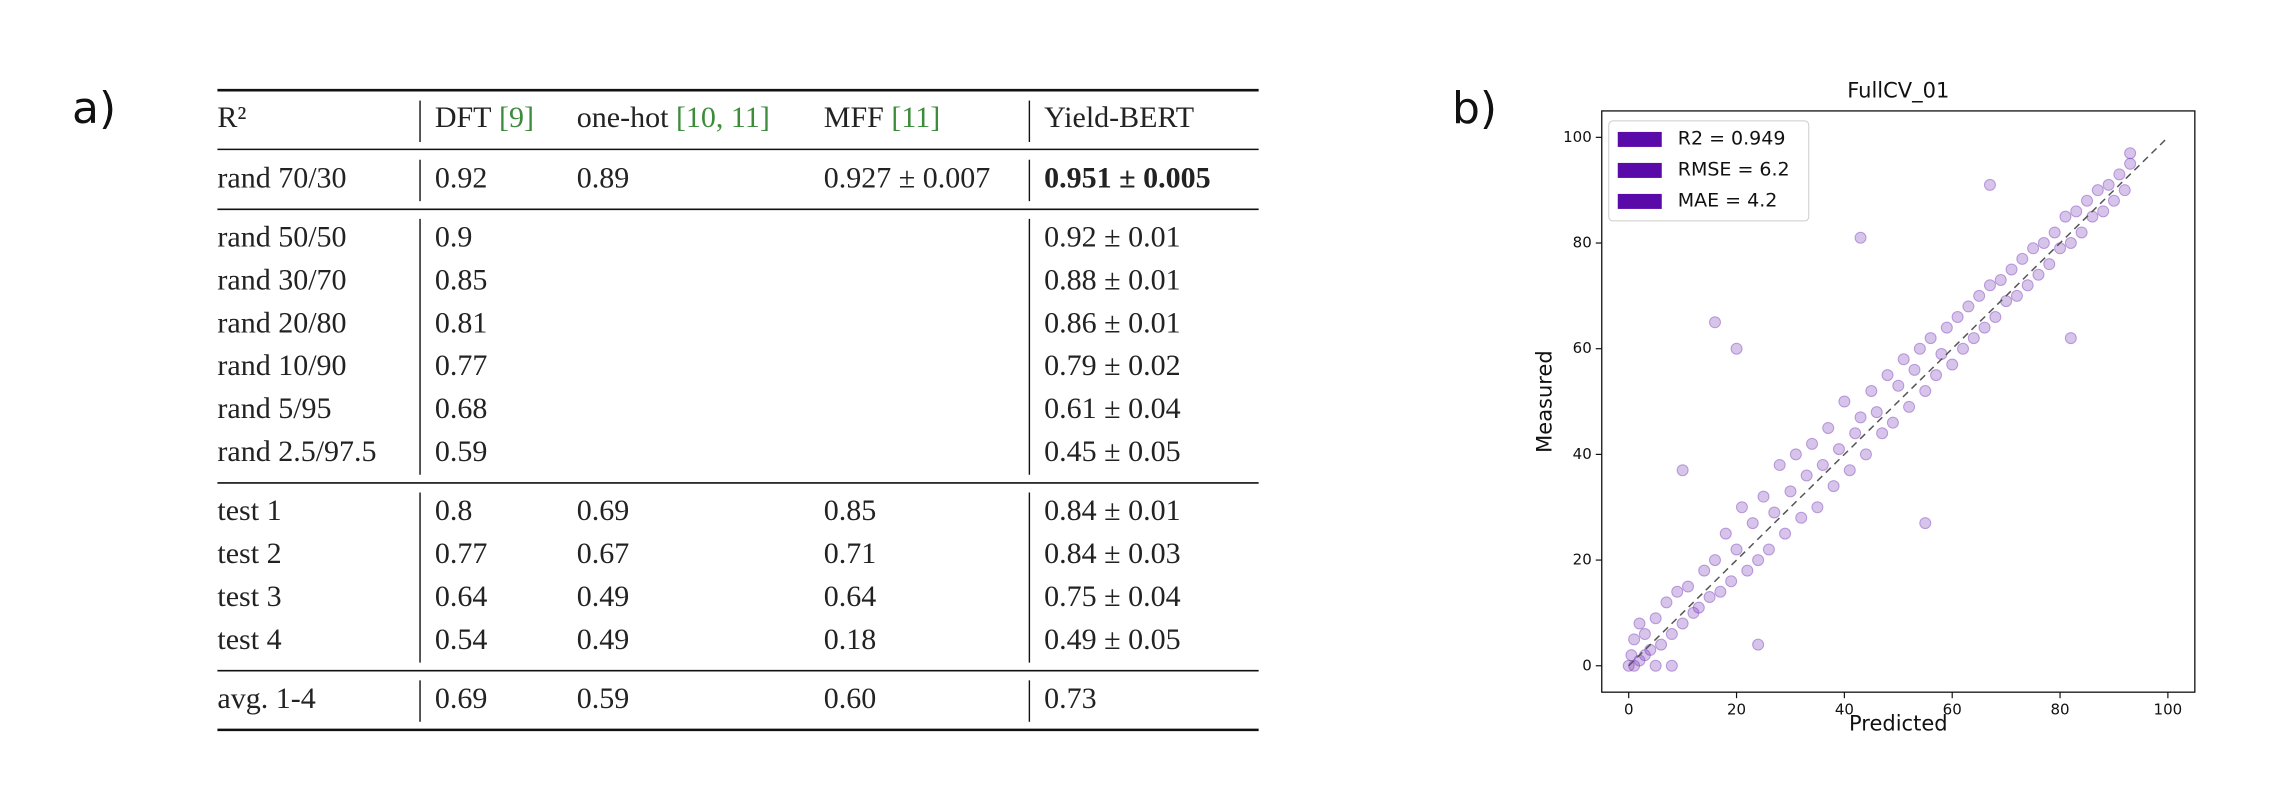 The image size is (2293, 807). What do you see at coordinates (1629, 710) in the screenshot?
I see `x-tick-label: 0` at bounding box center [1629, 710].